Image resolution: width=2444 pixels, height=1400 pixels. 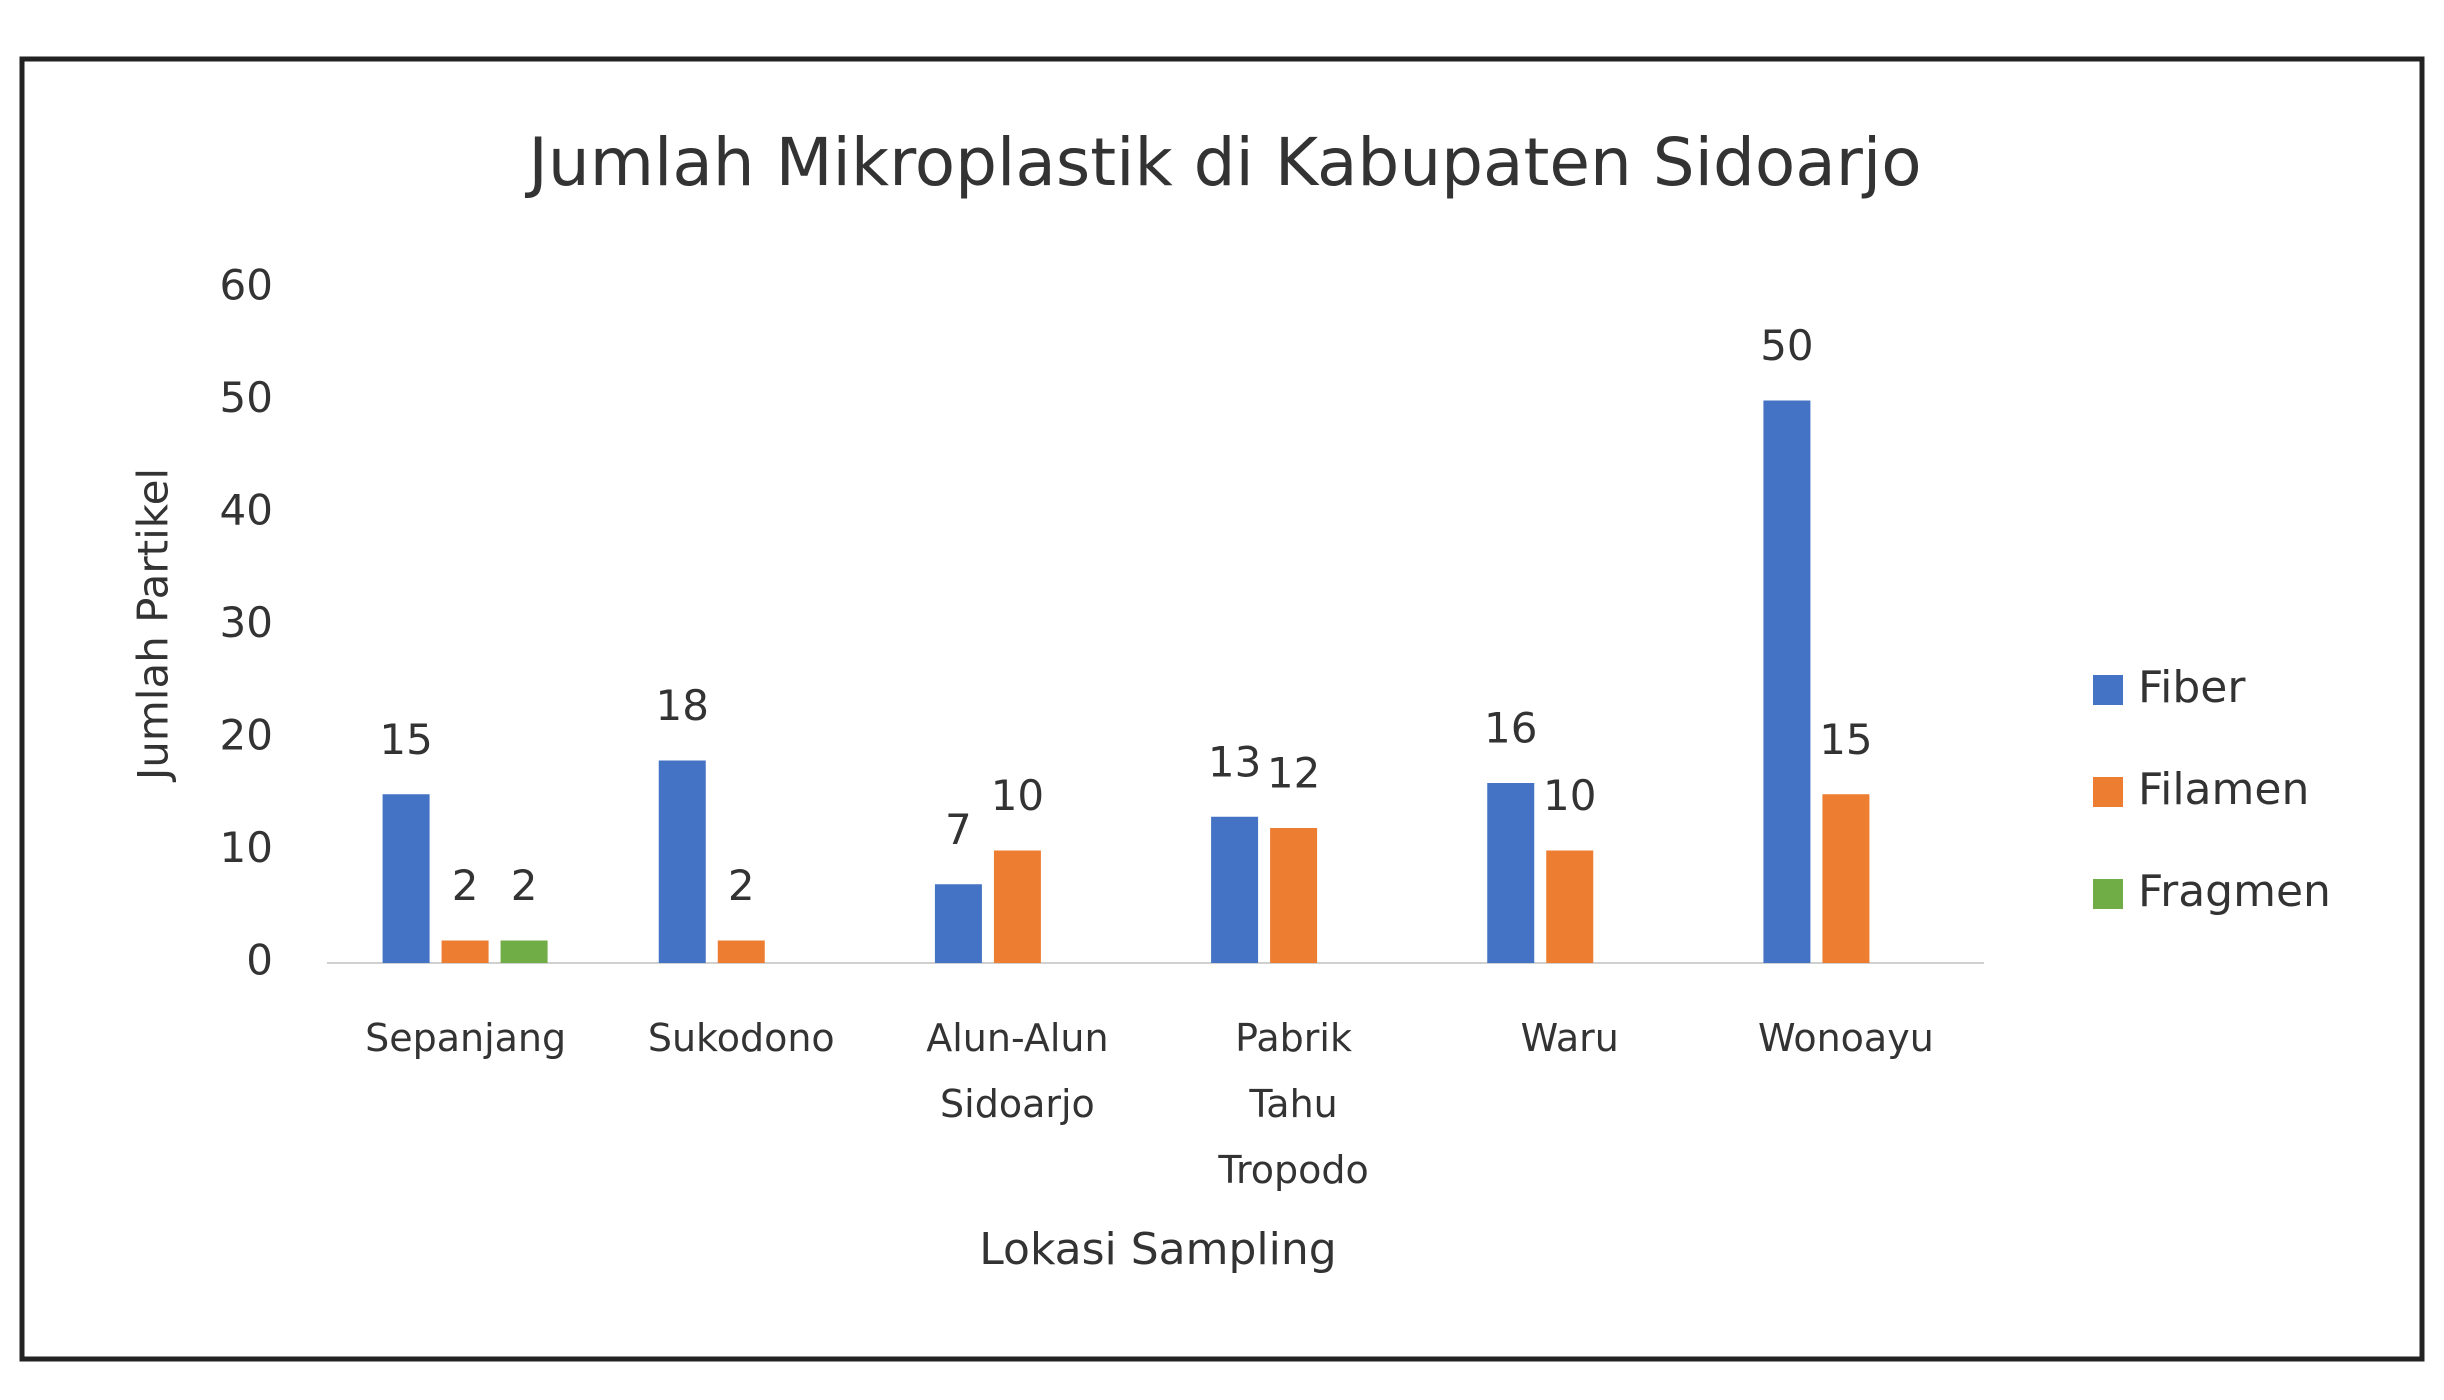 I want to click on data-label: 12, so click(x=1293, y=773).